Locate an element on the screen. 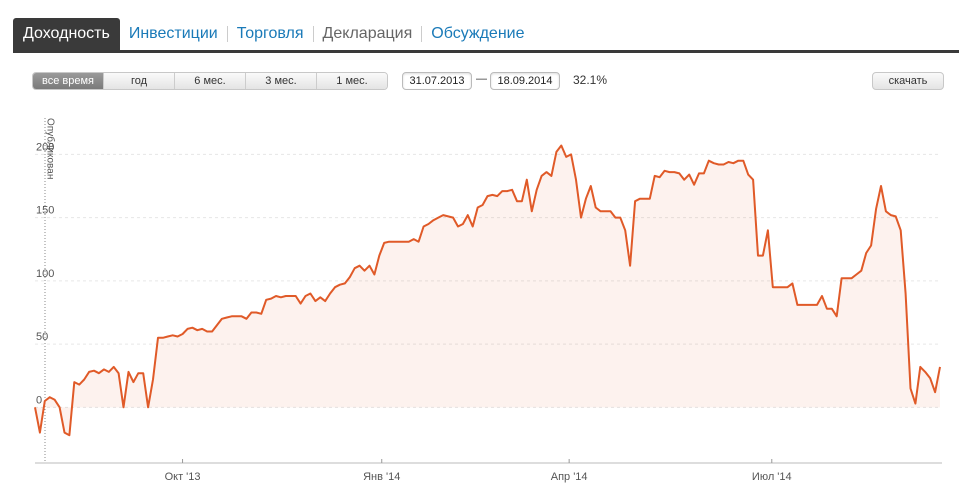 The image size is (959, 501). y-tick-label: 50 is located at coordinates (42, 337).